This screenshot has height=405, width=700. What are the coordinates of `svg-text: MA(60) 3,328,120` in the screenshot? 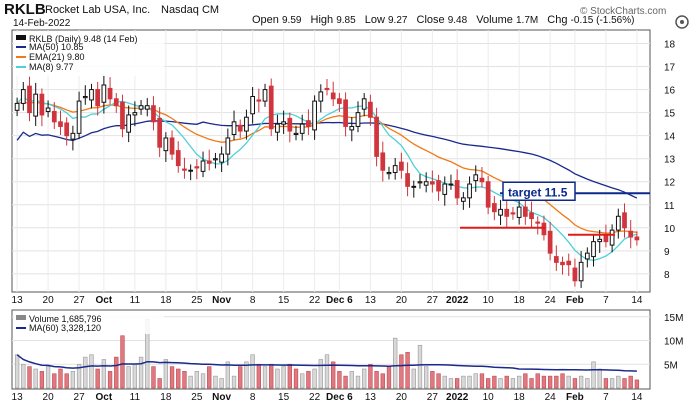 It's located at (65, 328).